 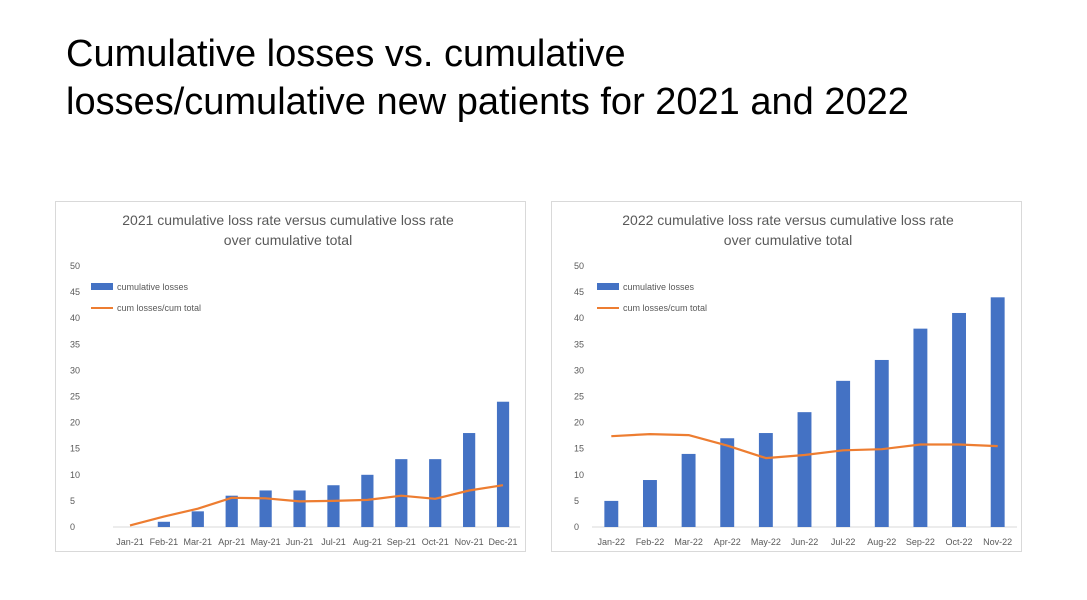 What do you see at coordinates (727, 542) in the screenshot?
I see `x-tick-label: Apr-22` at bounding box center [727, 542].